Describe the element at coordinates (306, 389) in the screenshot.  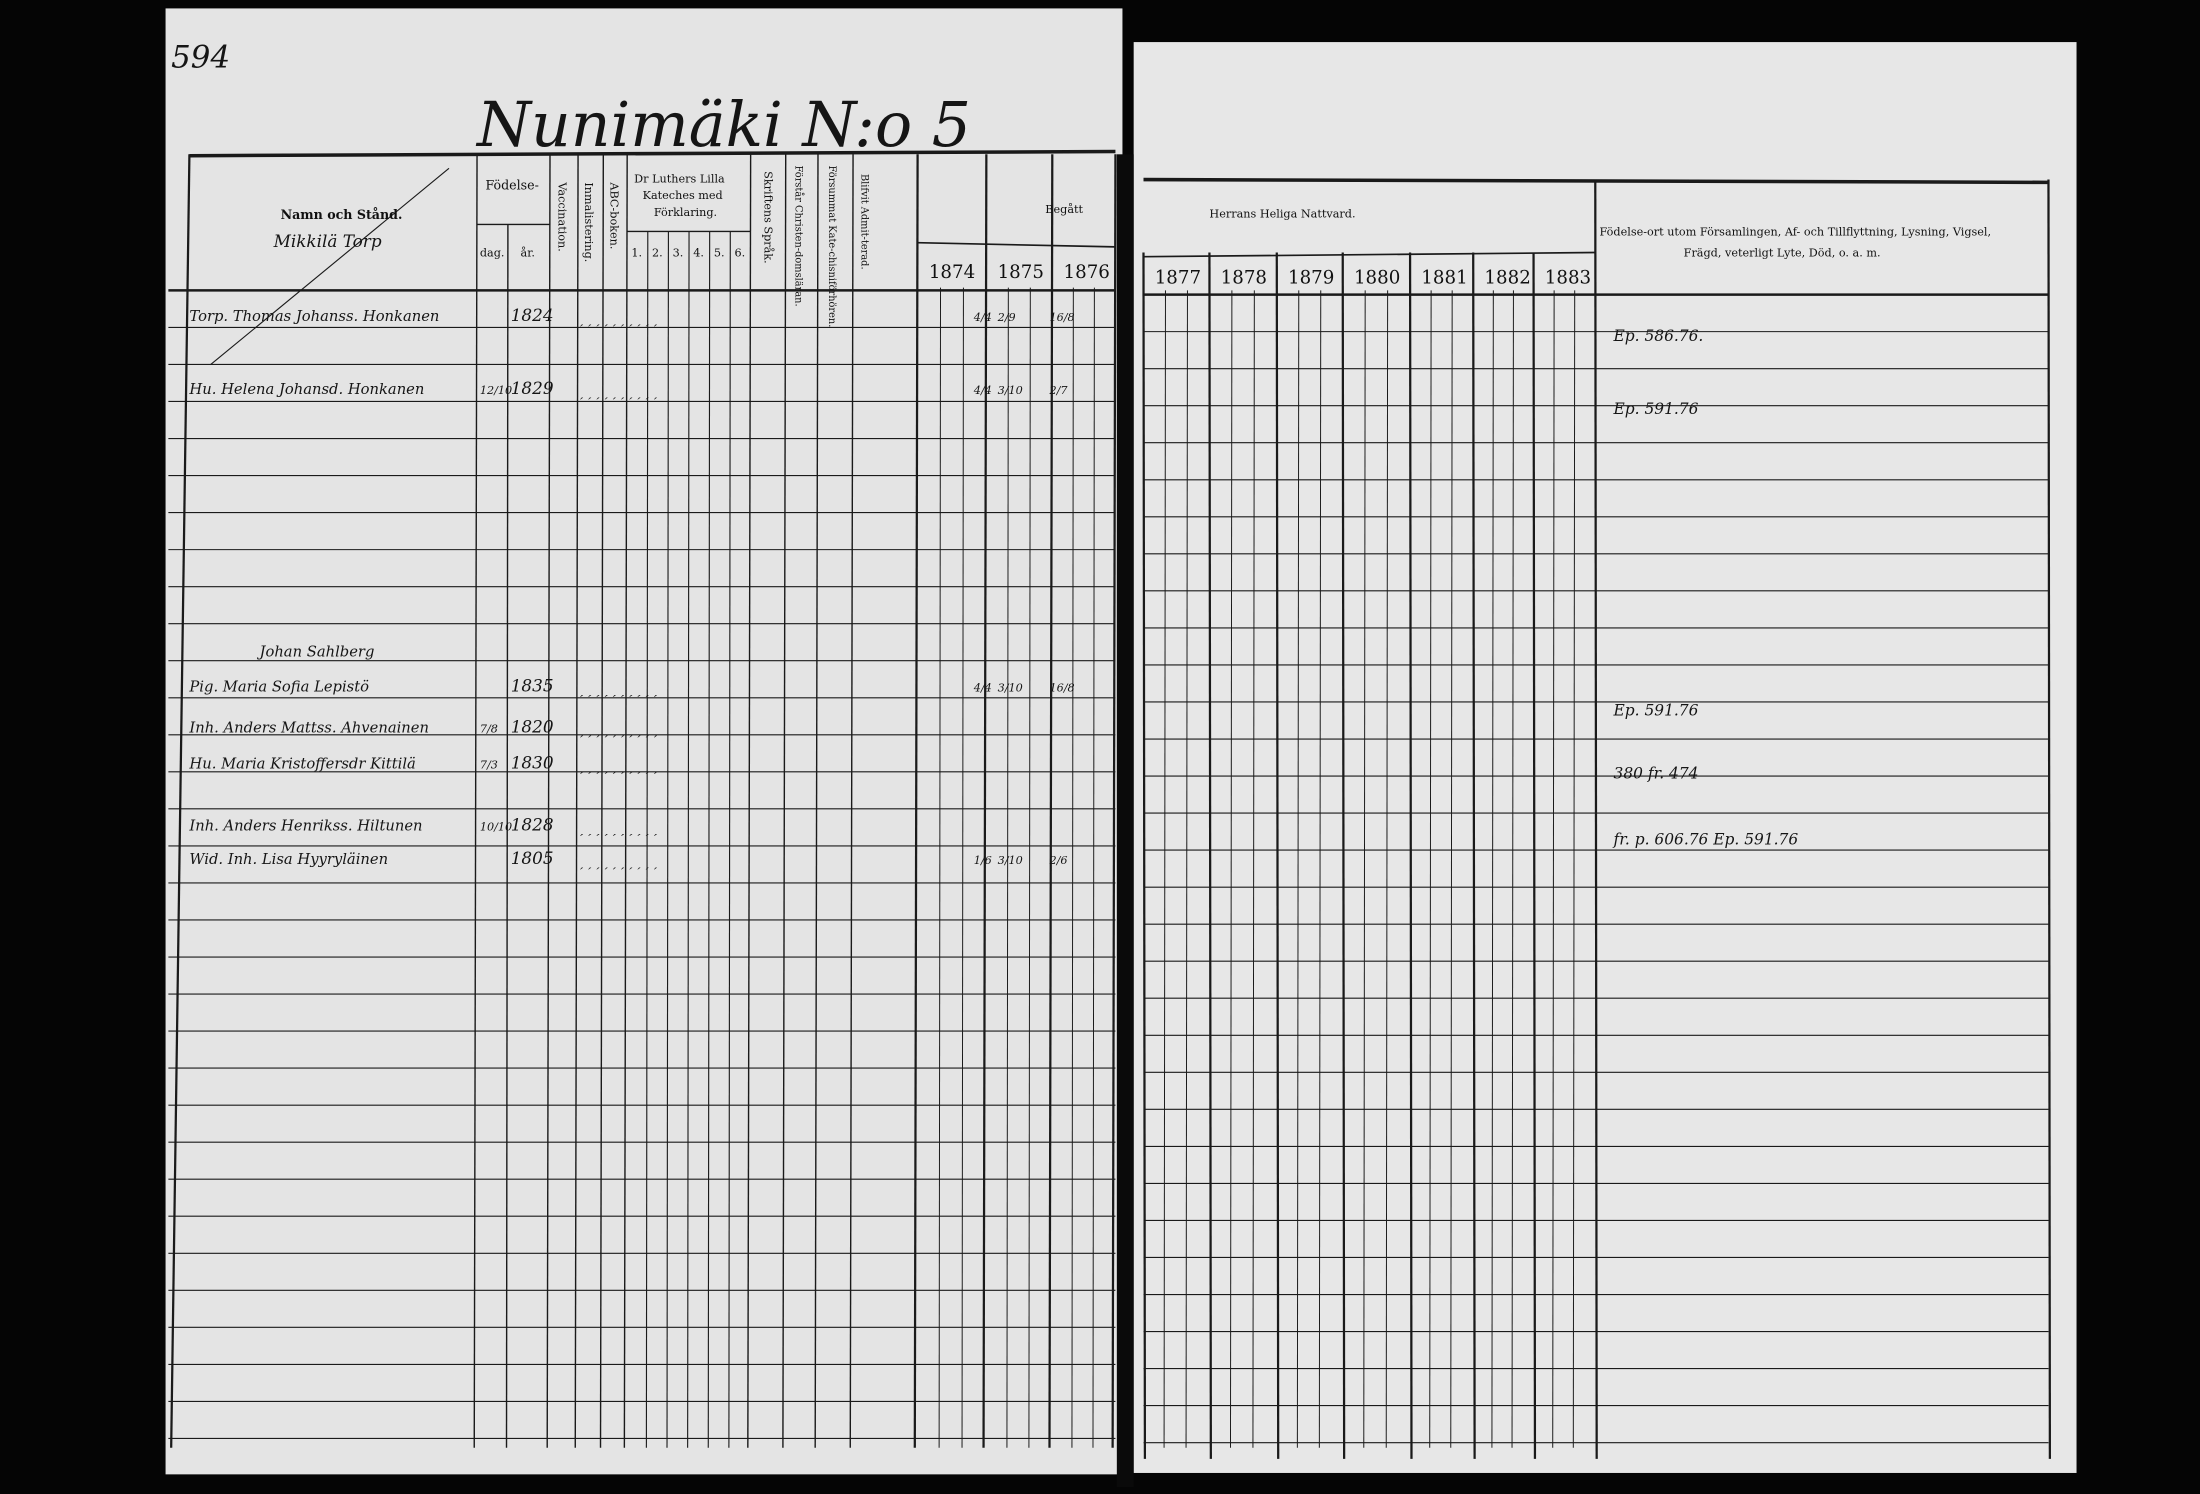
I see `entry-name: Hu. Helena Johansd. Honkanen` at that location.